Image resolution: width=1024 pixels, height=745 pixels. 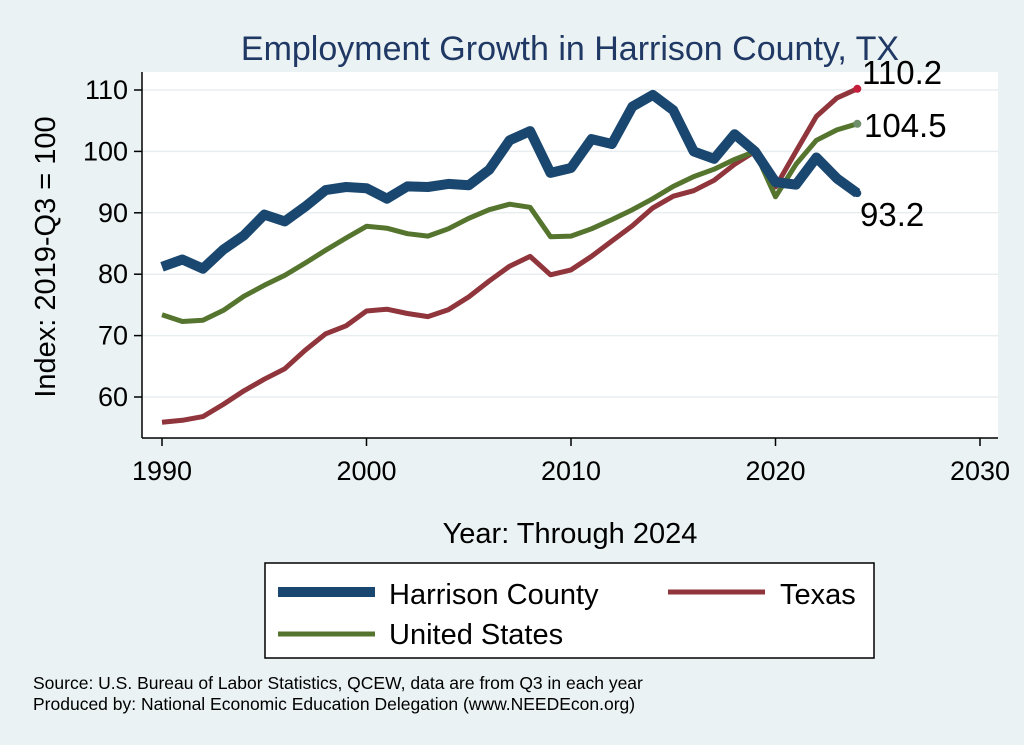 I want to click on chart-title: Employment Growth in Harrison County, TX, so click(x=570, y=49).